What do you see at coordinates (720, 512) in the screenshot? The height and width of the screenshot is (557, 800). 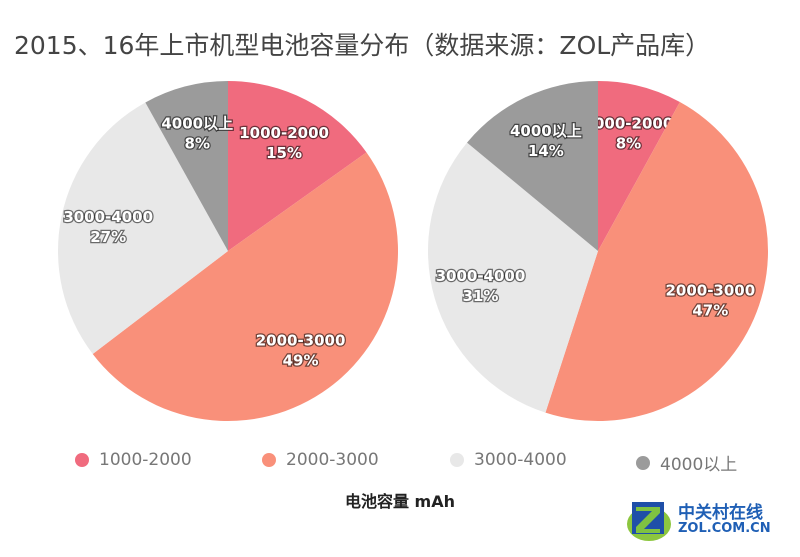 I see `logo-text-cn: 中关村在线` at bounding box center [720, 512].